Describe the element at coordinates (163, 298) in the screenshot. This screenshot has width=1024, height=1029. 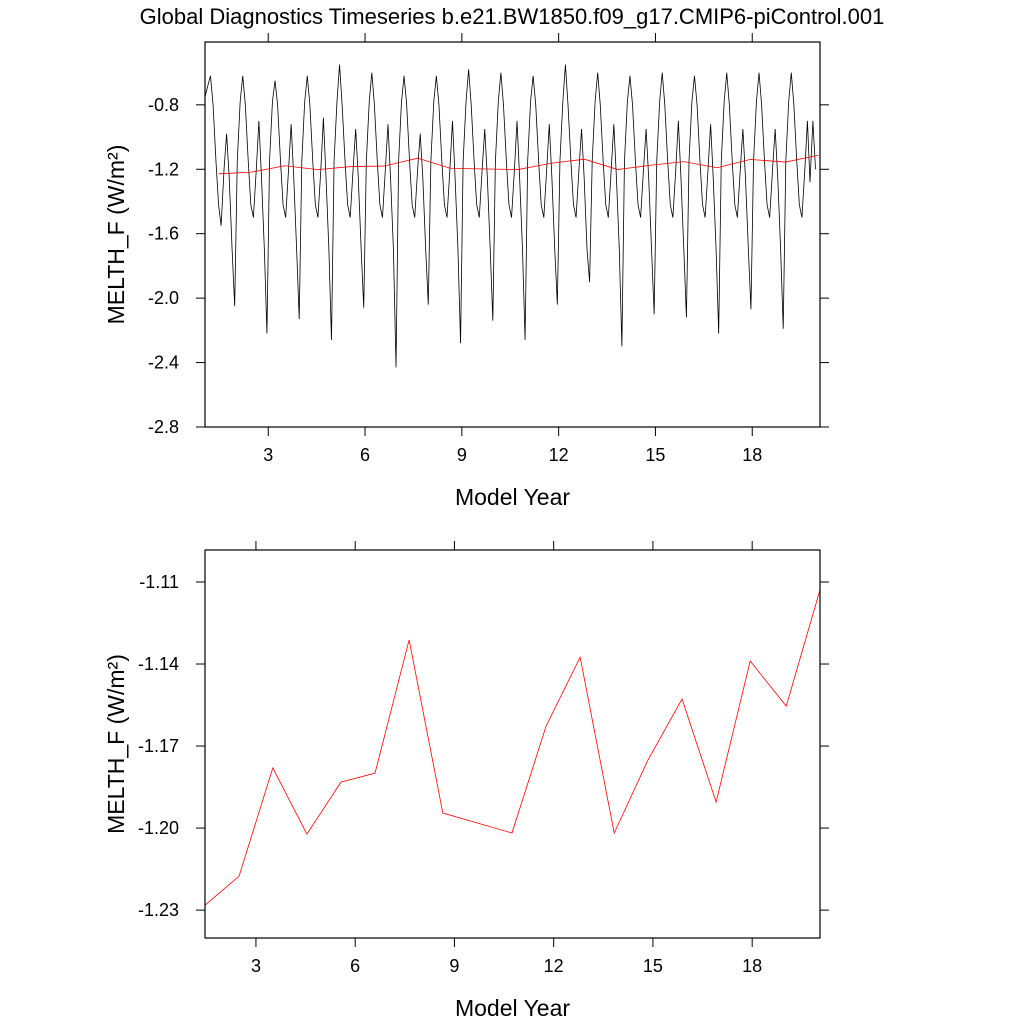
I see `y-tick-label: -2.0` at that location.